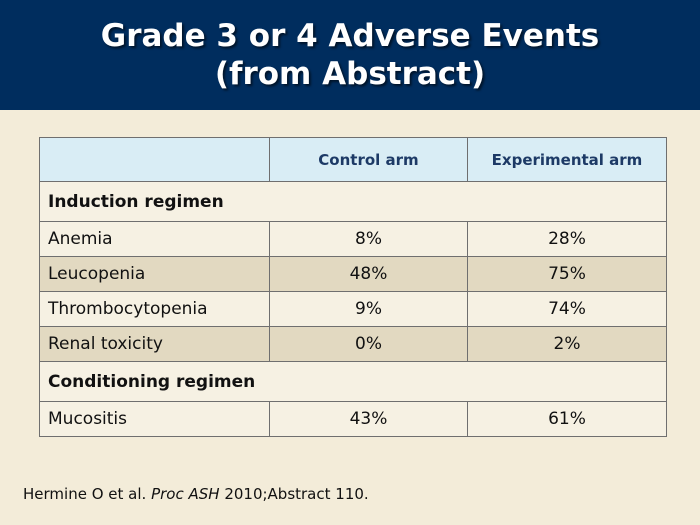 The width and height of the screenshot is (700, 525). I want to click on section-row-induction: Induction regimen, so click(353, 201).